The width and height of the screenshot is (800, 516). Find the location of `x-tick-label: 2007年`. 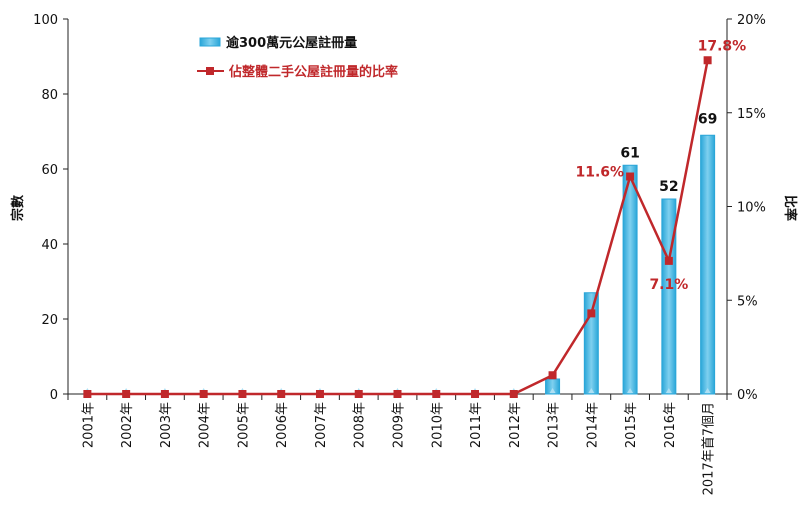

x-tick-label: 2007年 is located at coordinates (321, 425).